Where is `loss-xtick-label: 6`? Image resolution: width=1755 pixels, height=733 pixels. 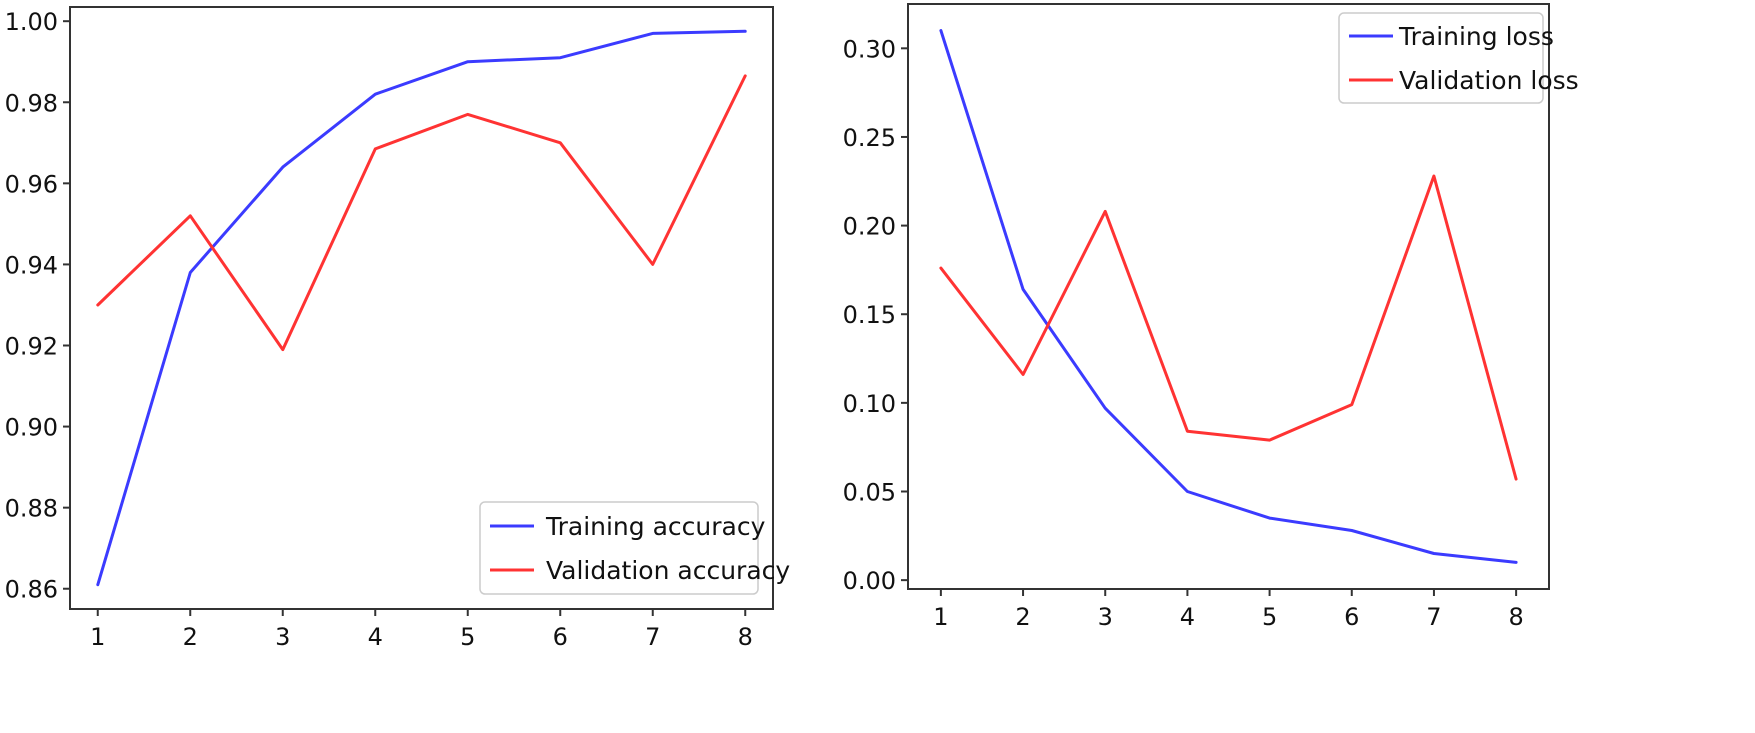 loss-xtick-label: 6 is located at coordinates (1351, 617).